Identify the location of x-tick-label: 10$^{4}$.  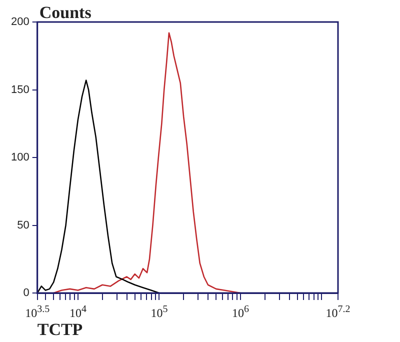
(77, 312).